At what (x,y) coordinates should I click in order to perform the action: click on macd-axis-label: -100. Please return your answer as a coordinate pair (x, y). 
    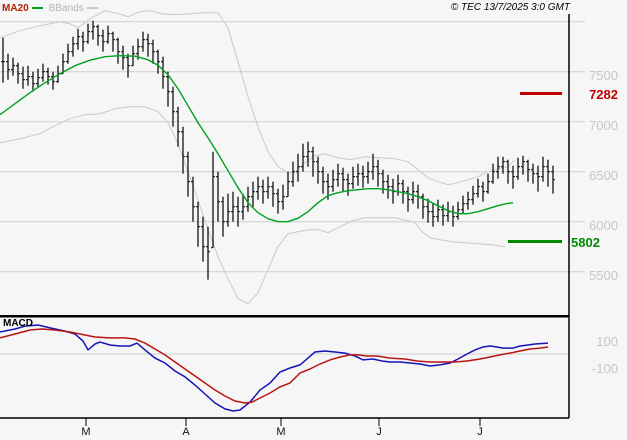
    Looking at the image, I should click on (604, 368).